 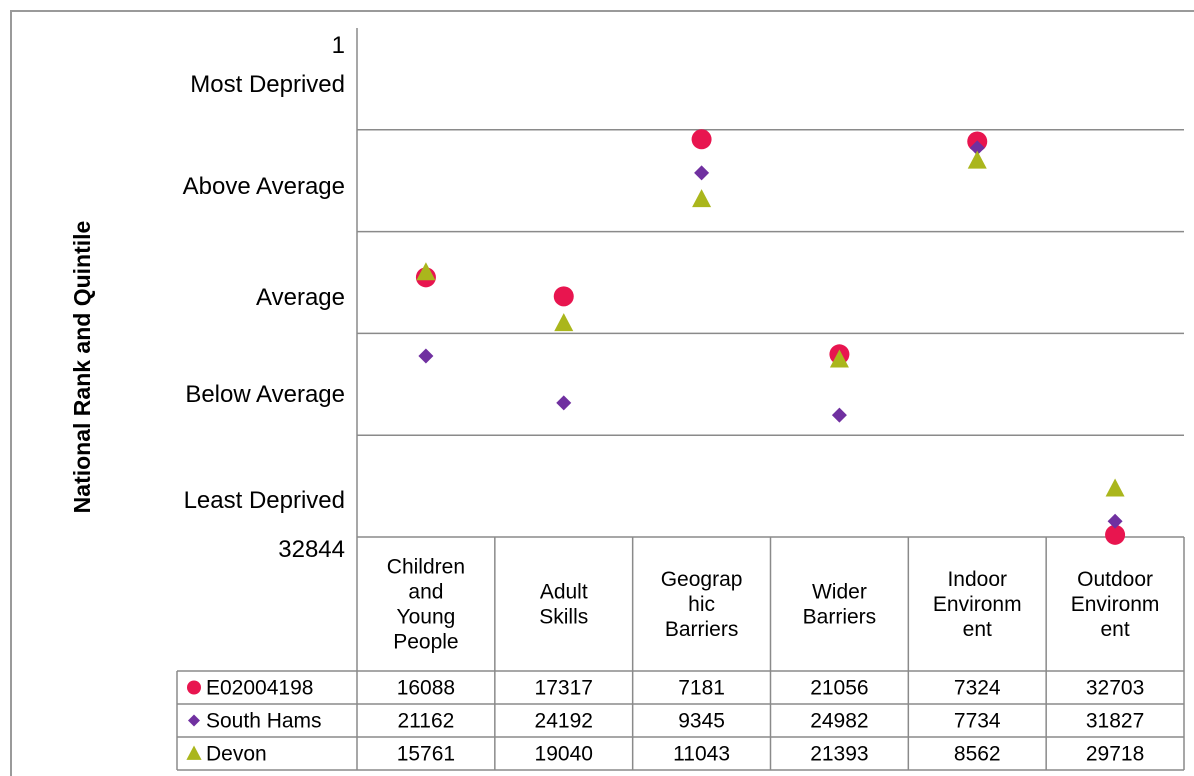 What do you see at coordinates (264, 500) in the screenshot?
I see `quintile-label: Least Deprived` at bounding box center [264, 500].